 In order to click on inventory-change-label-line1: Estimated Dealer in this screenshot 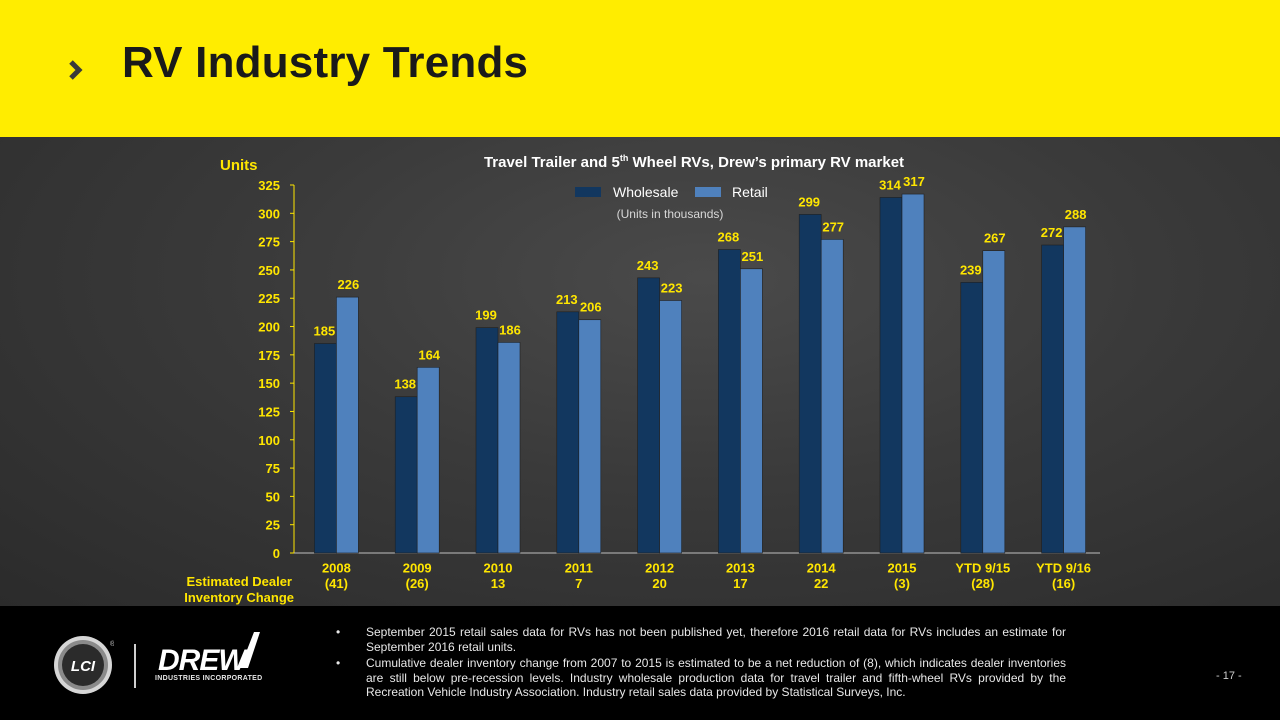, I will do `click(240, 581)`.